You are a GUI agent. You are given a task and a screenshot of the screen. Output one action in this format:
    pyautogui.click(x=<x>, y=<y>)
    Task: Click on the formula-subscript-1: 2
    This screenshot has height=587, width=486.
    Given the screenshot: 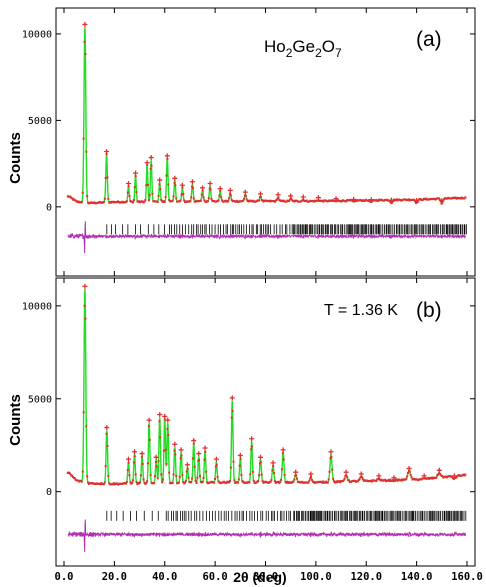 What is the action you would take?
    pyautogui.click(x=289, y=53)
    